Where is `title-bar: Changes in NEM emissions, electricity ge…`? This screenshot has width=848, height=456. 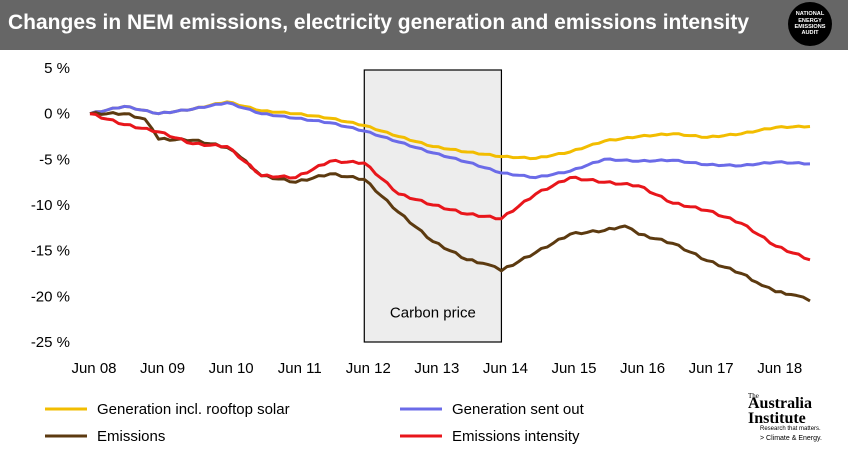
title-bar: Changes in NEM emissions, electricity ge… is located at coordinates (424, 25).